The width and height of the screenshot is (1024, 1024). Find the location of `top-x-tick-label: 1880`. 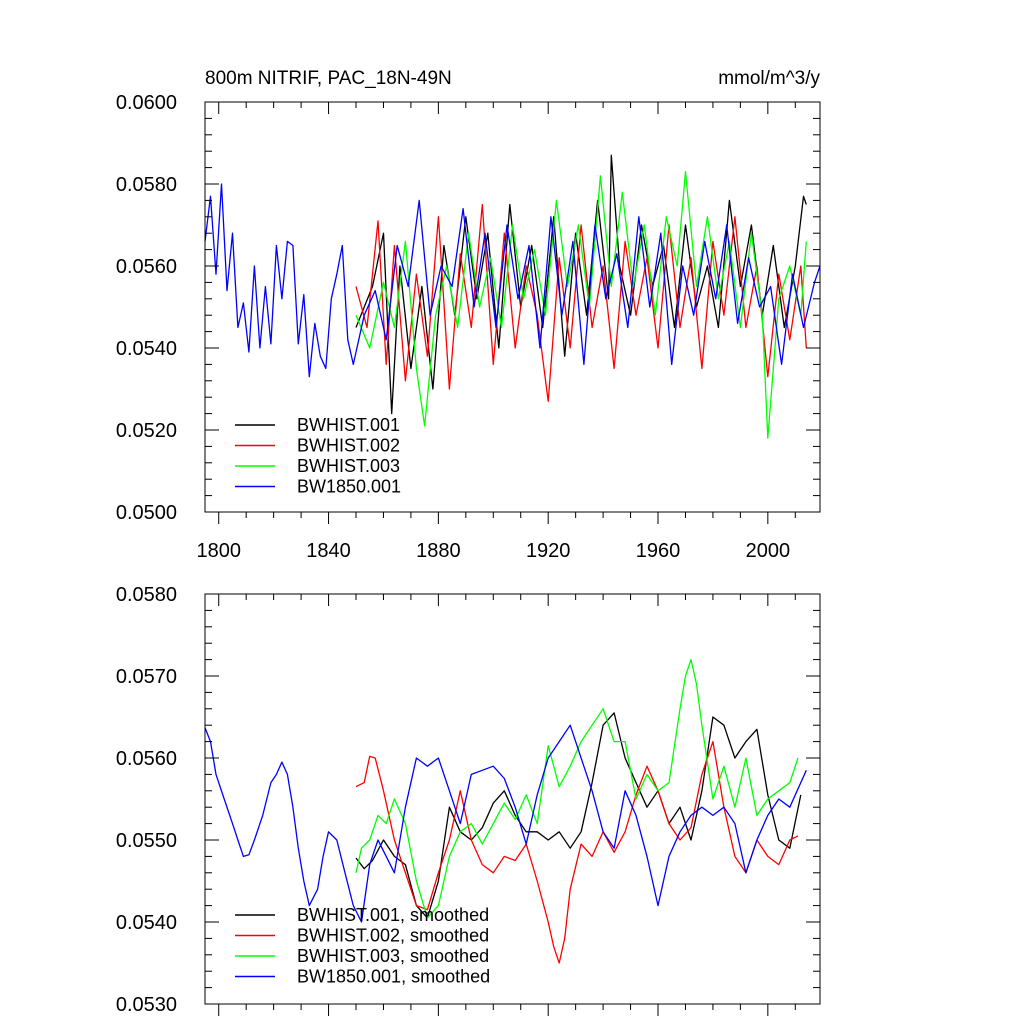

top-x-tick-label: 1880 is located at coordinates (438, 551).